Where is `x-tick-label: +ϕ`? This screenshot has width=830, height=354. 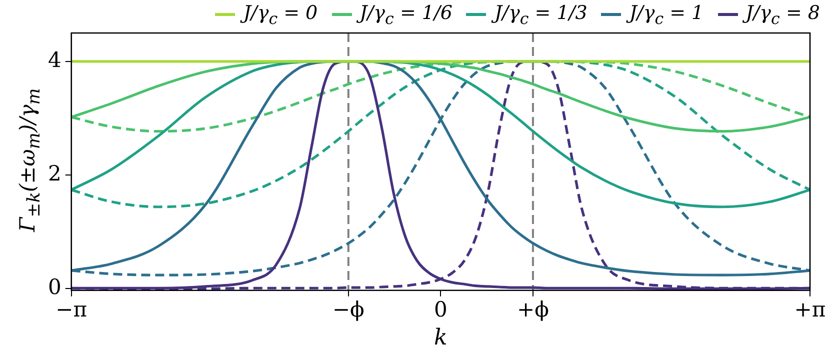
x-tick-label: +ϕ is located at coordinates (533, 309).